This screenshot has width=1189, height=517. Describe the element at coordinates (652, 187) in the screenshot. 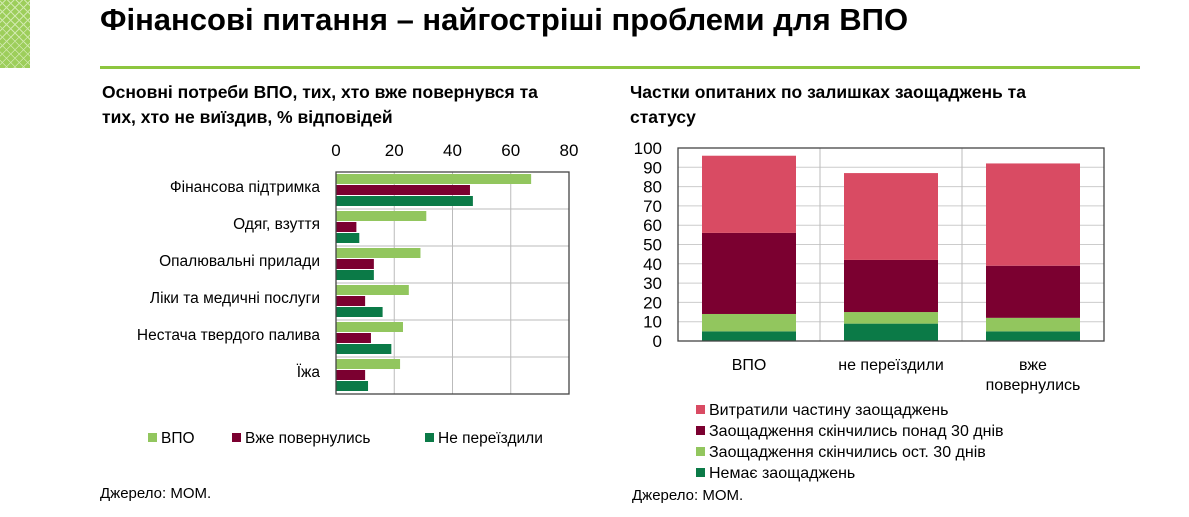

I see `y-tick-label: 80` at that location.